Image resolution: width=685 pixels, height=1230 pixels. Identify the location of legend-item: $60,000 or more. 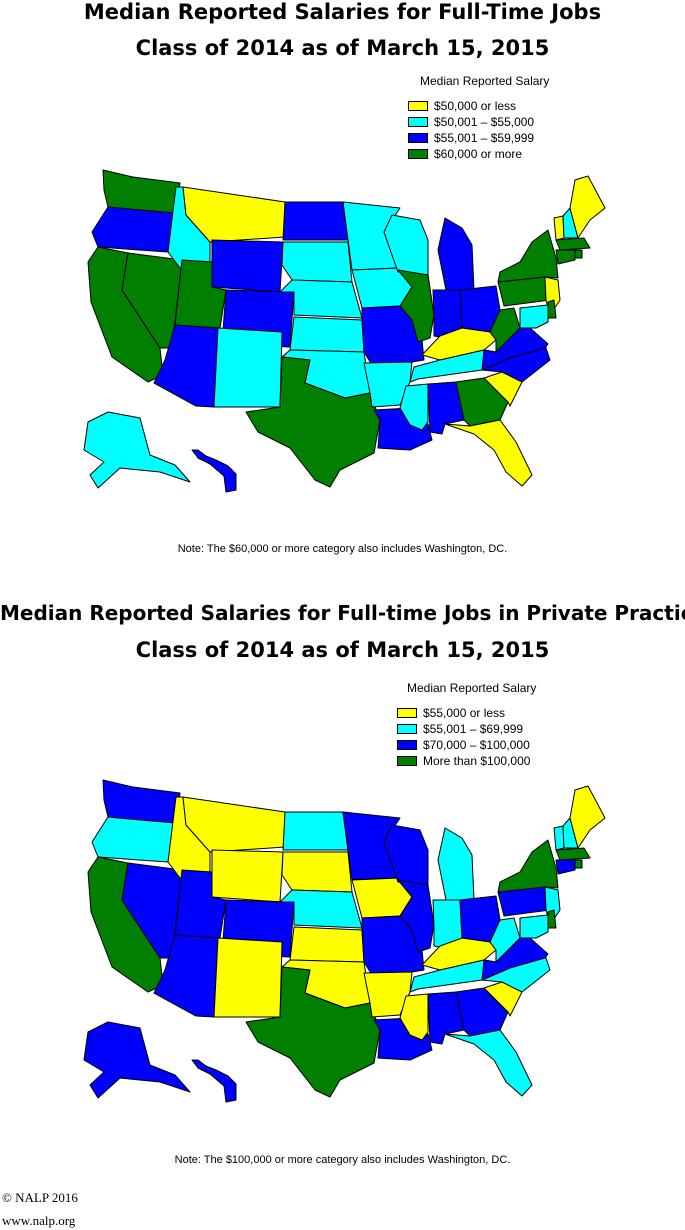
(478, 153).